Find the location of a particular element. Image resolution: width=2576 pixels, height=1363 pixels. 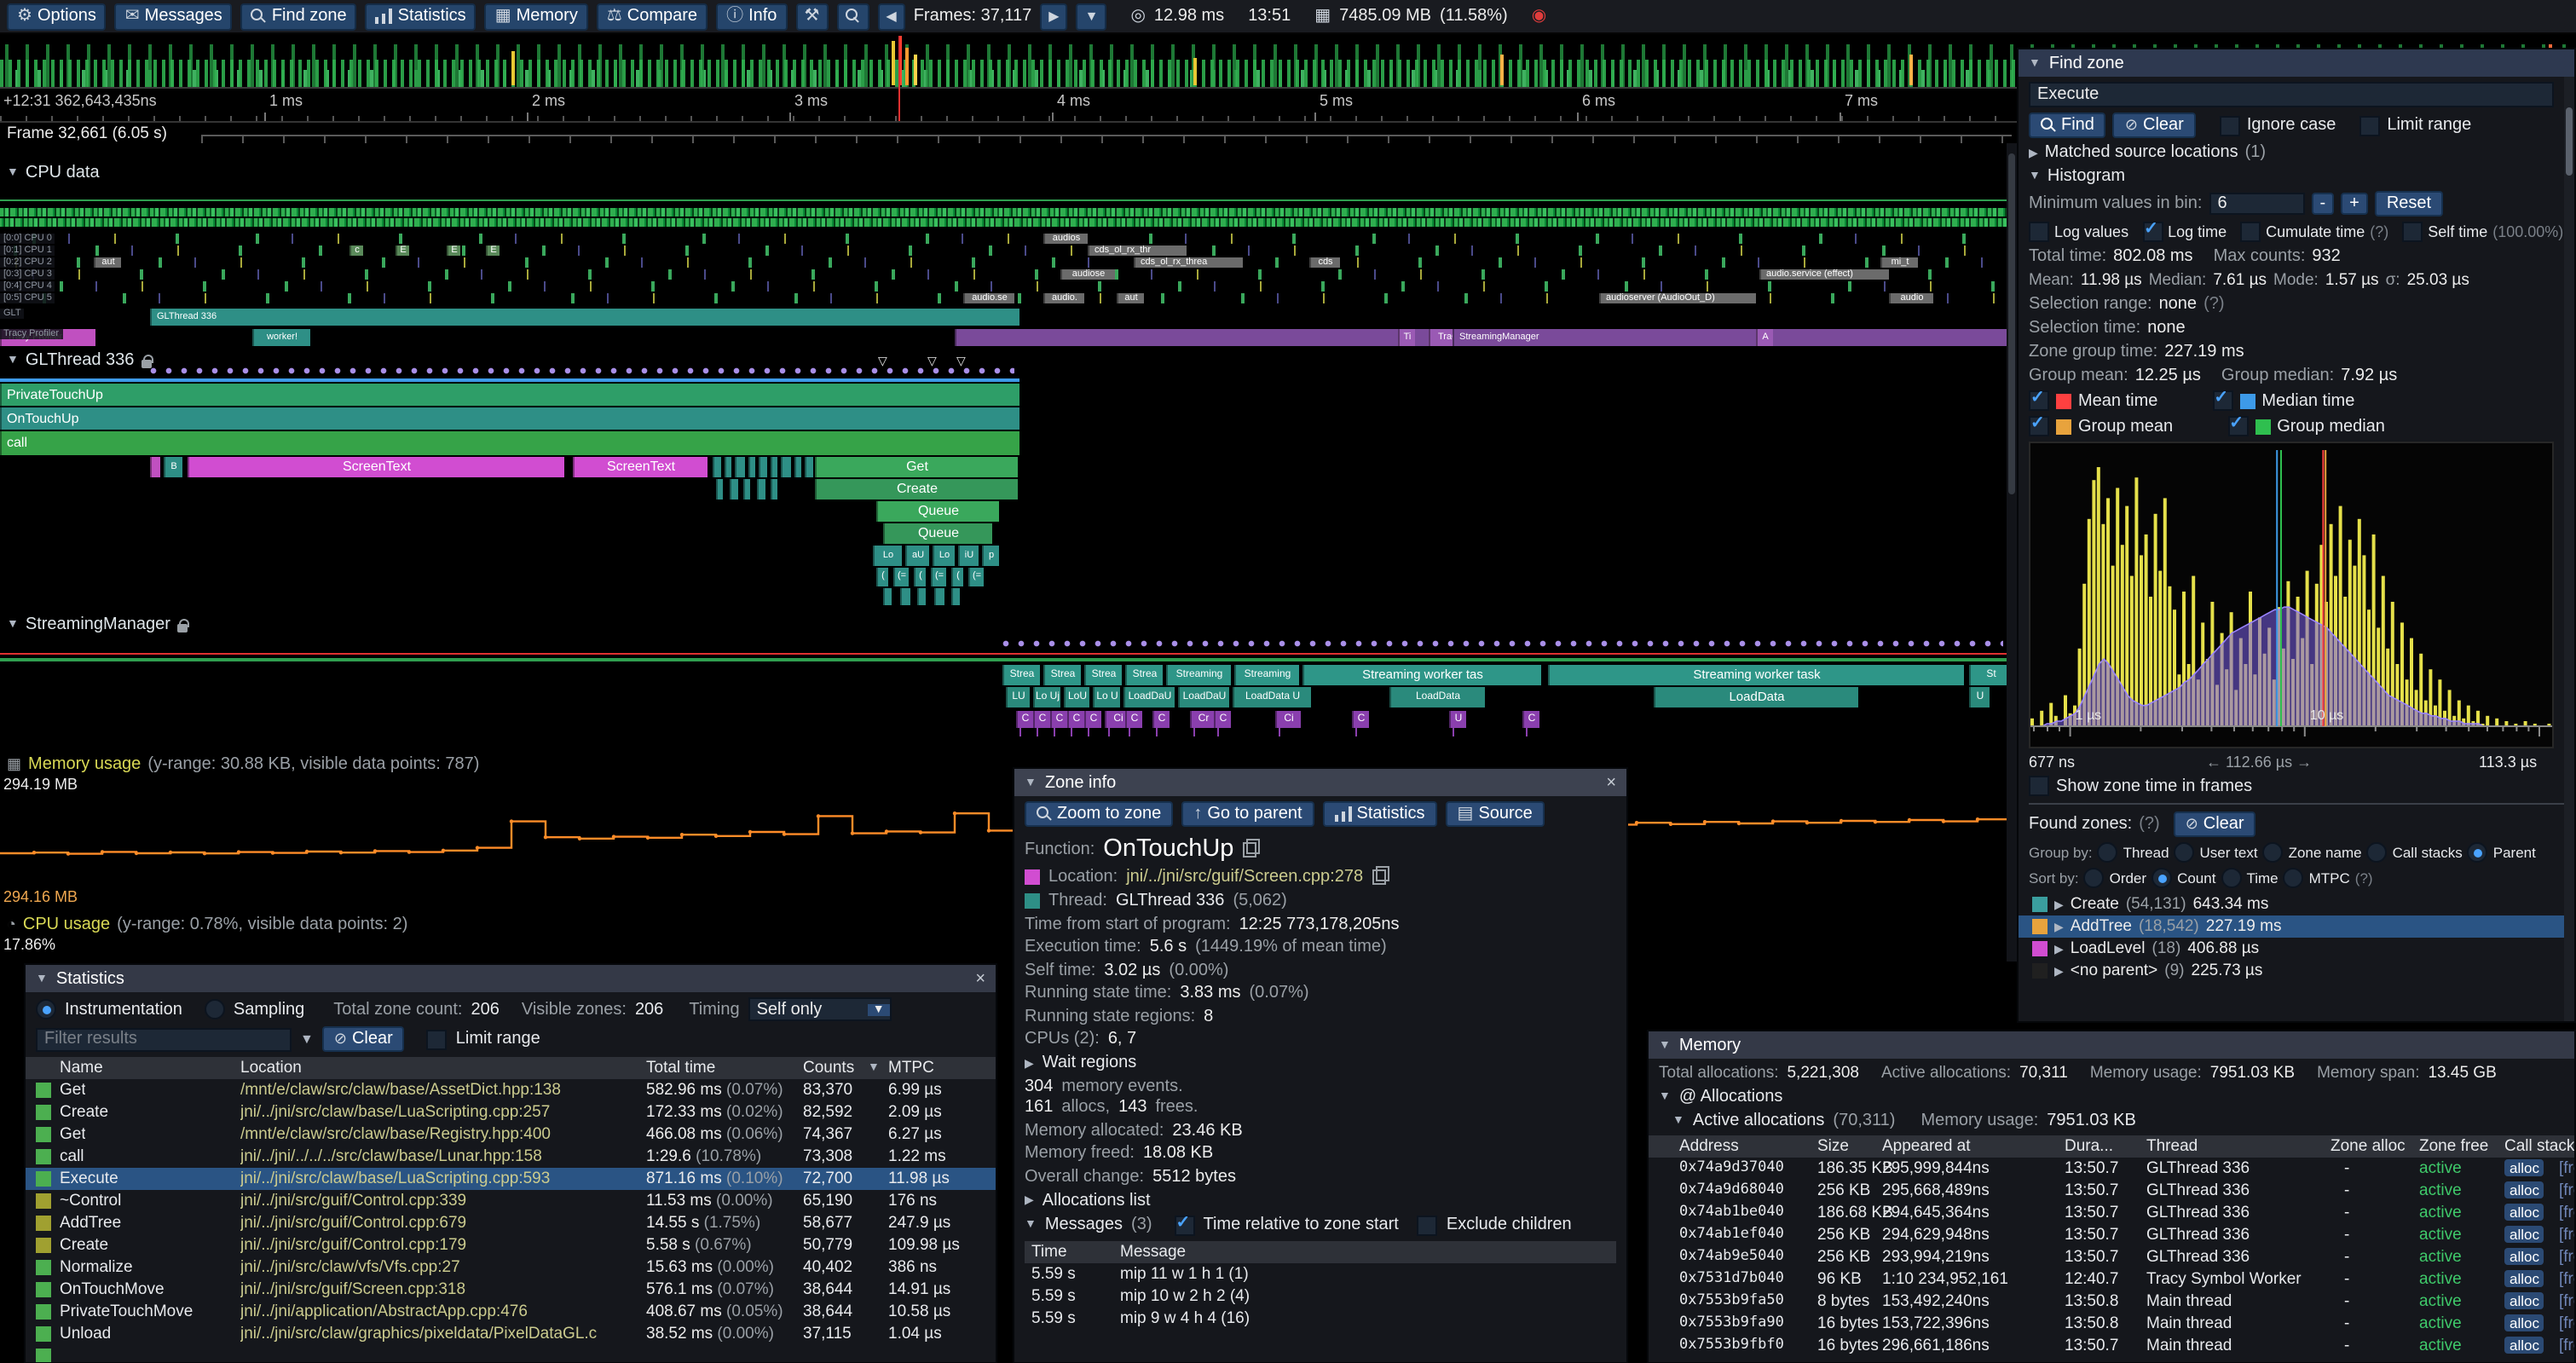

cpu-zone: audiose is located at coordinates (1087, 274).